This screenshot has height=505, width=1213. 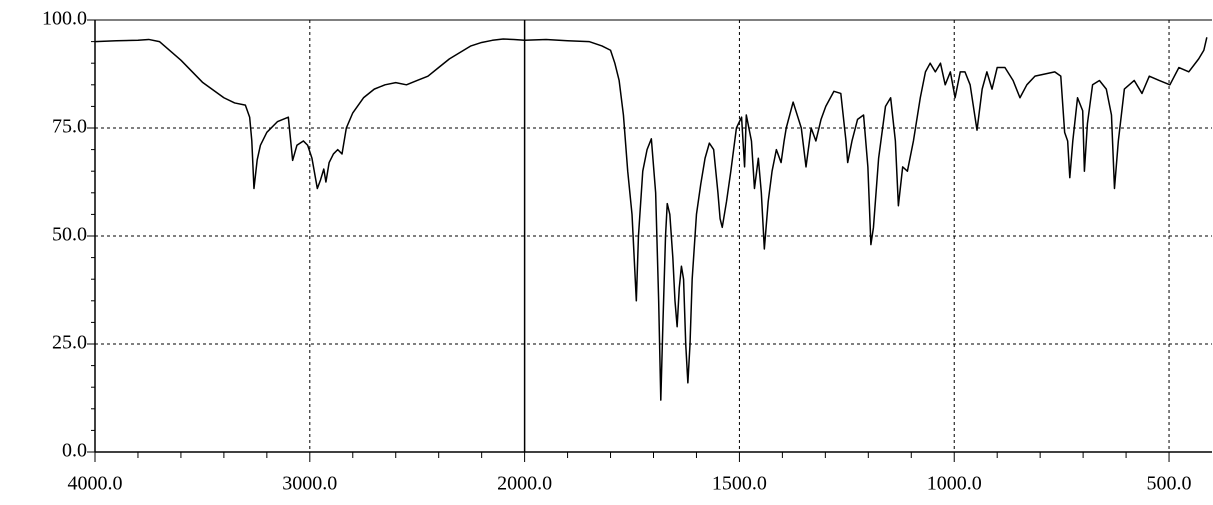 What do you see at coordinates (69, 343) in the screenshot?
I see `y-tick-label: 25.0` at bounding box center [69, 343].